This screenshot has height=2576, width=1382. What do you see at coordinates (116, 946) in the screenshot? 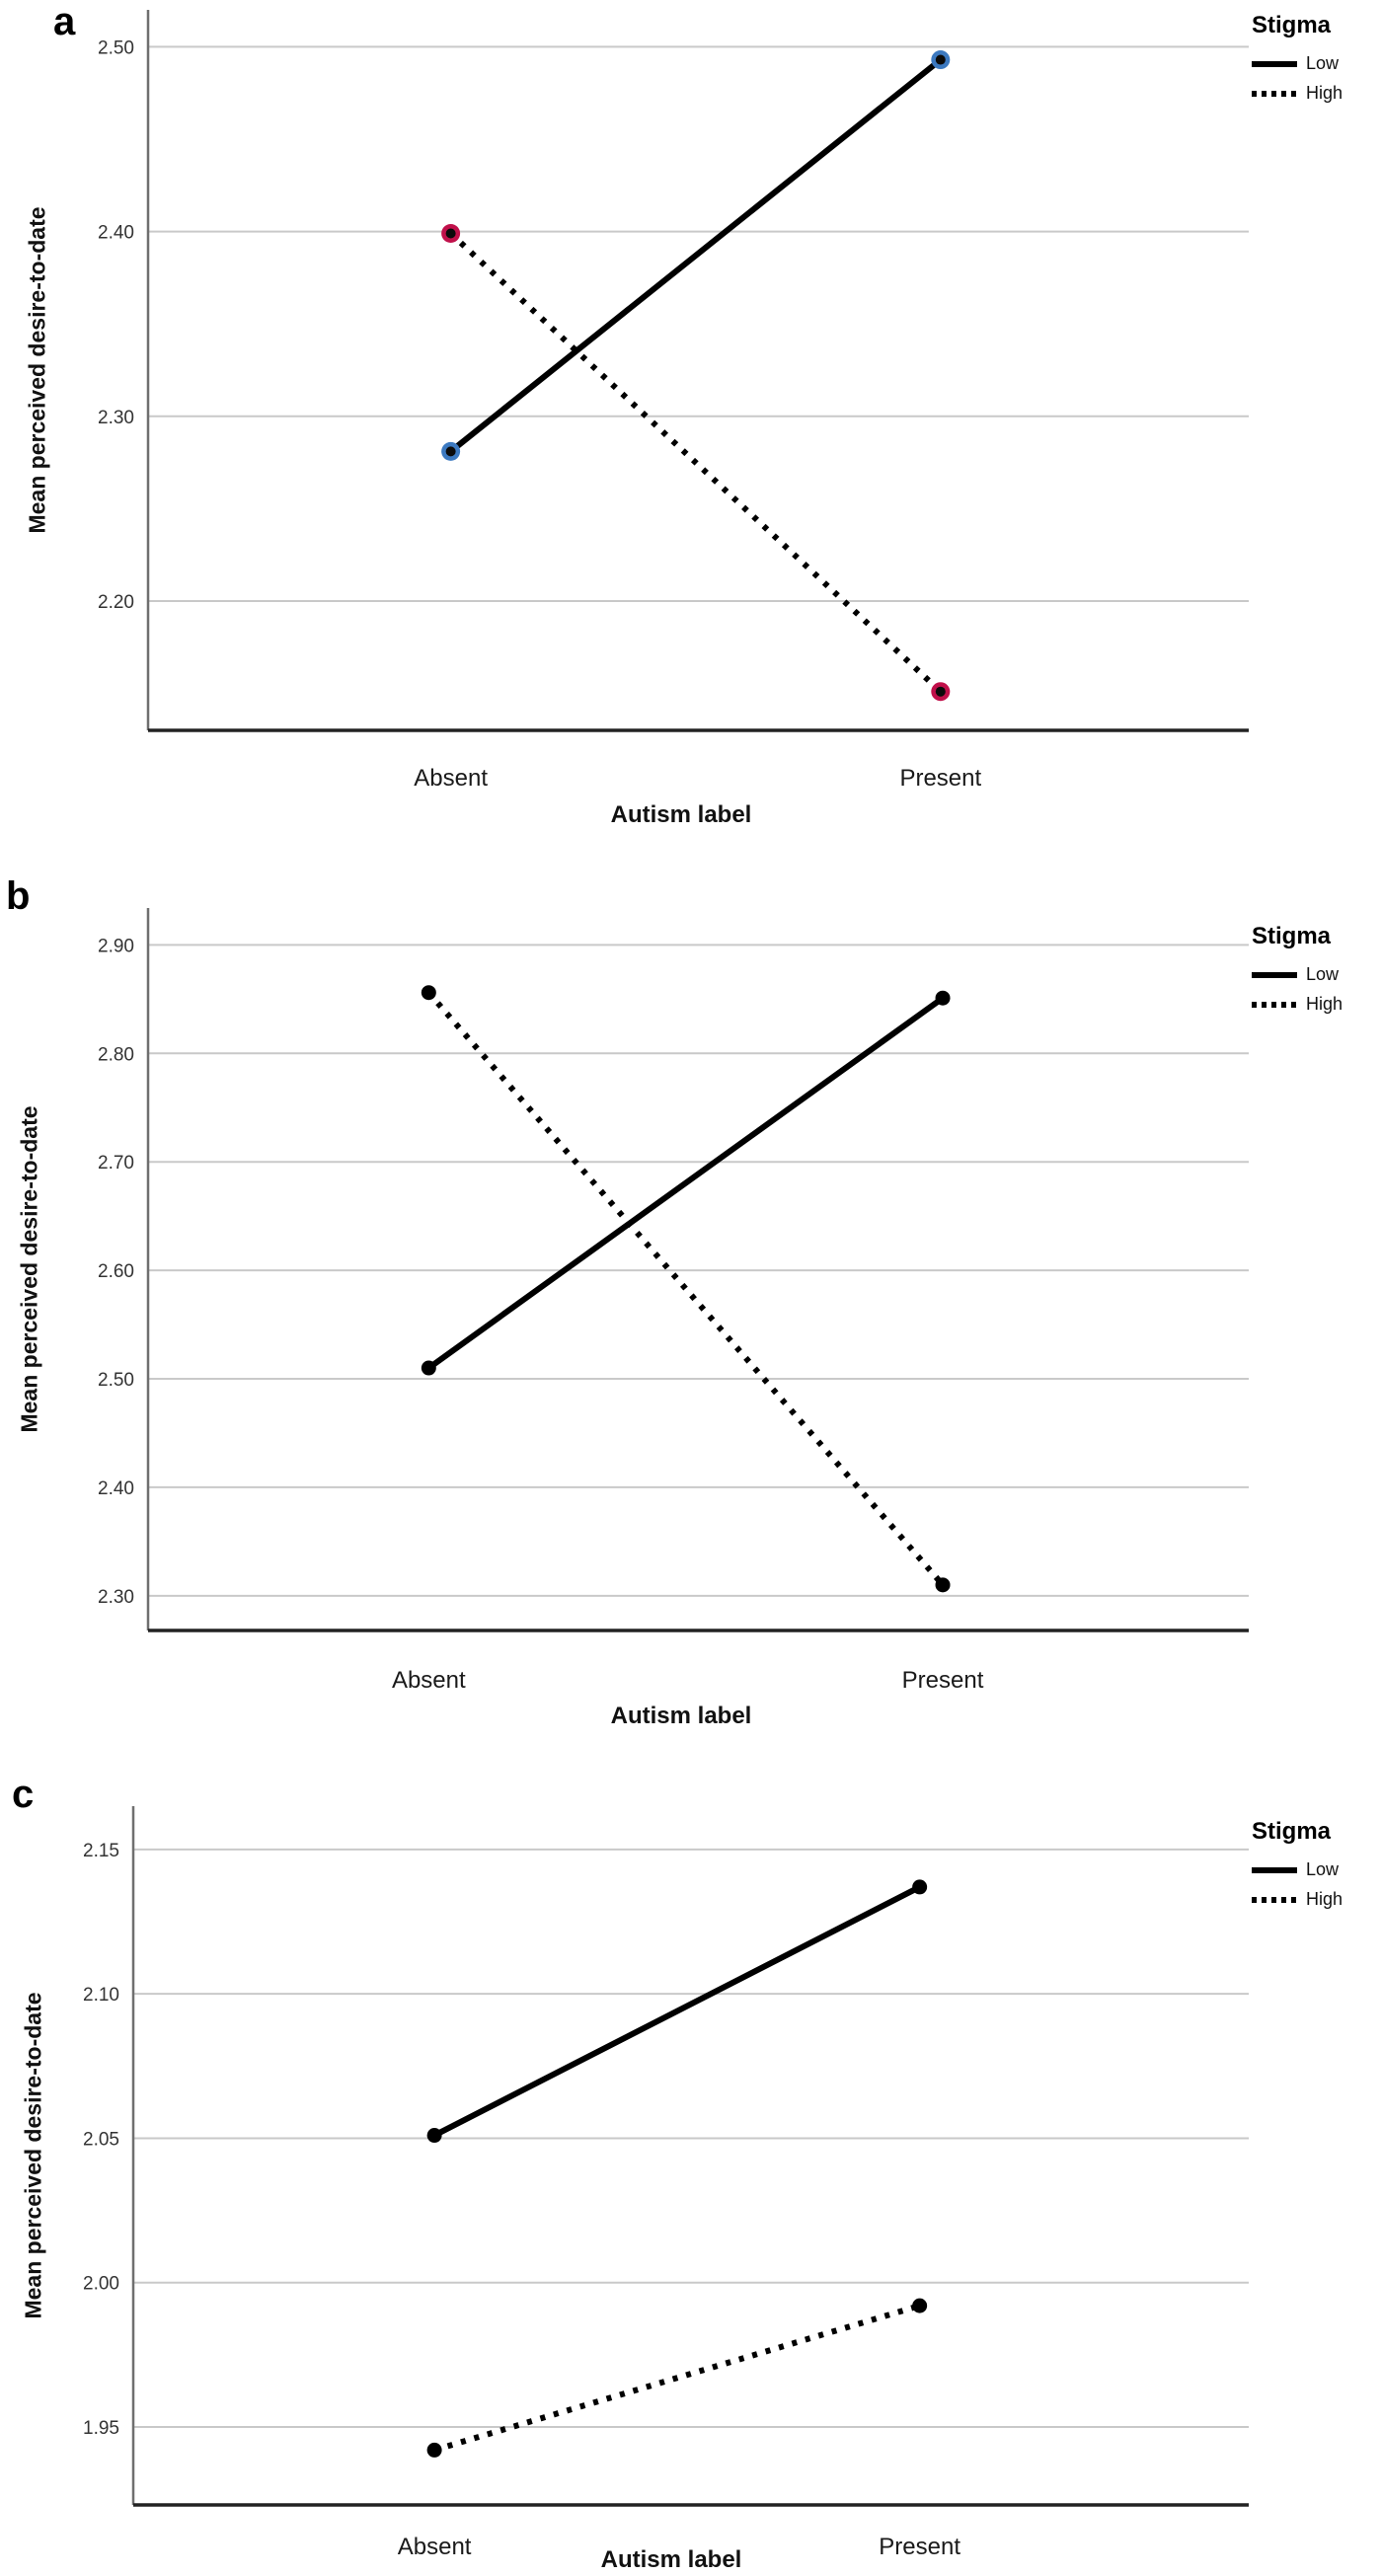
I see `y-tick-label: 2.90` at bounding box center [116, 946].